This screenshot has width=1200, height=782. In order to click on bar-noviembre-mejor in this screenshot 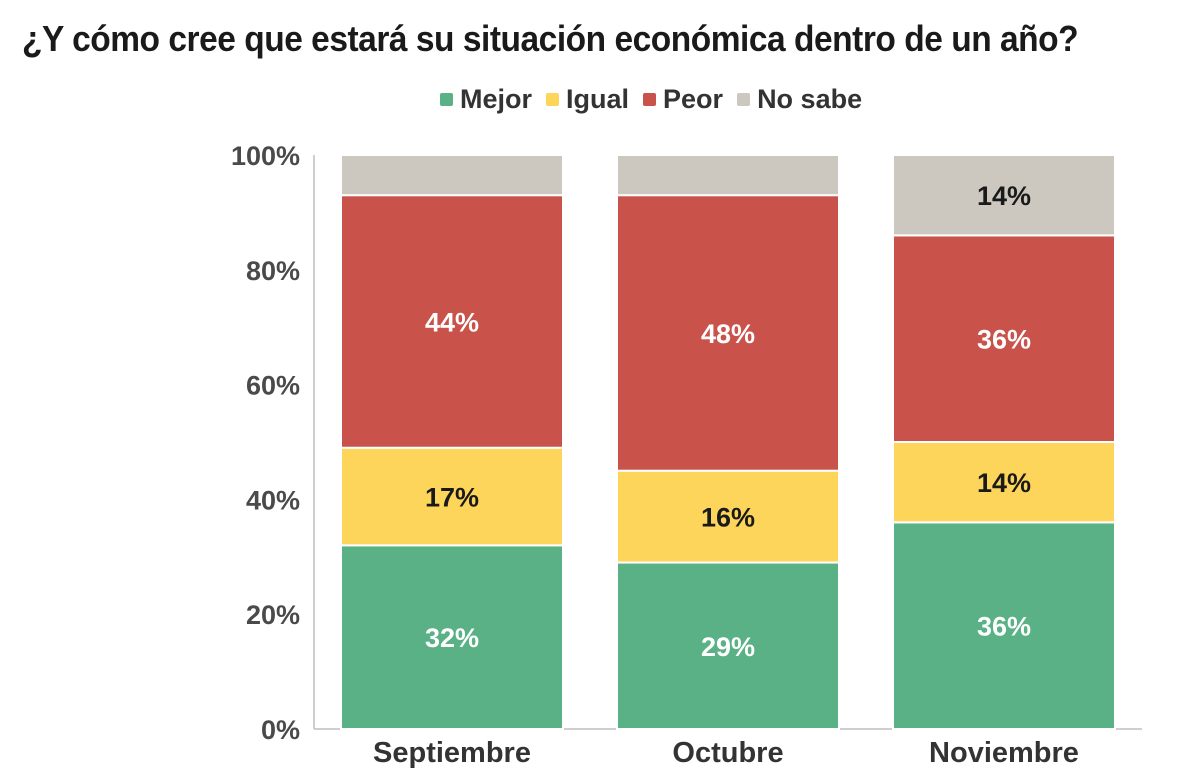, I will do `click(1004, 625)`.